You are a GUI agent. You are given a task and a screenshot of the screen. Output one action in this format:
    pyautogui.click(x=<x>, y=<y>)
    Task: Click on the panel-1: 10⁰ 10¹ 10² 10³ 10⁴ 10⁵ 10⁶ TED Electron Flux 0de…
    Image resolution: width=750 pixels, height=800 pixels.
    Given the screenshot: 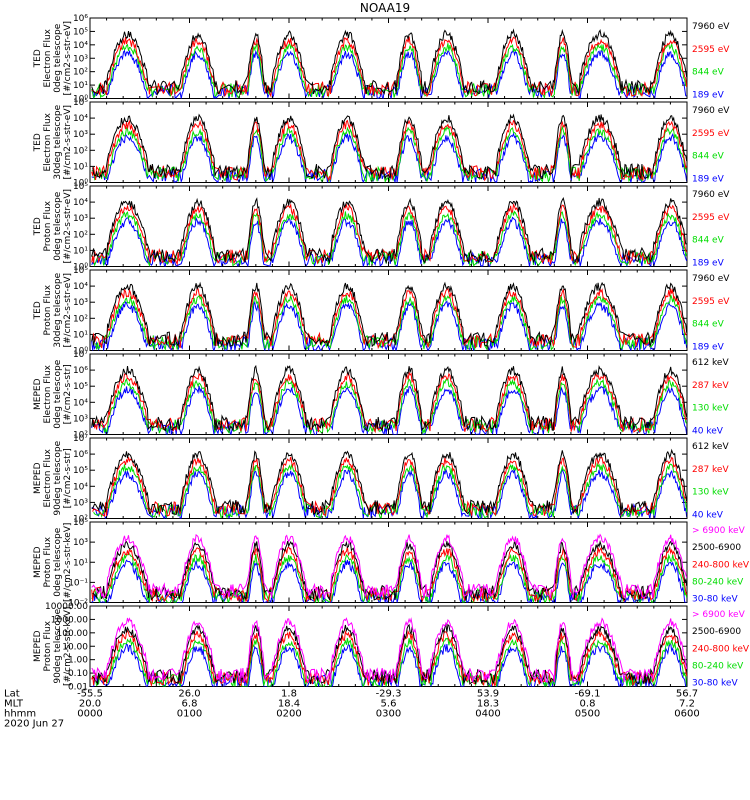 What is the action you would take?
    pyautogui.click(x=381, y=59)
    